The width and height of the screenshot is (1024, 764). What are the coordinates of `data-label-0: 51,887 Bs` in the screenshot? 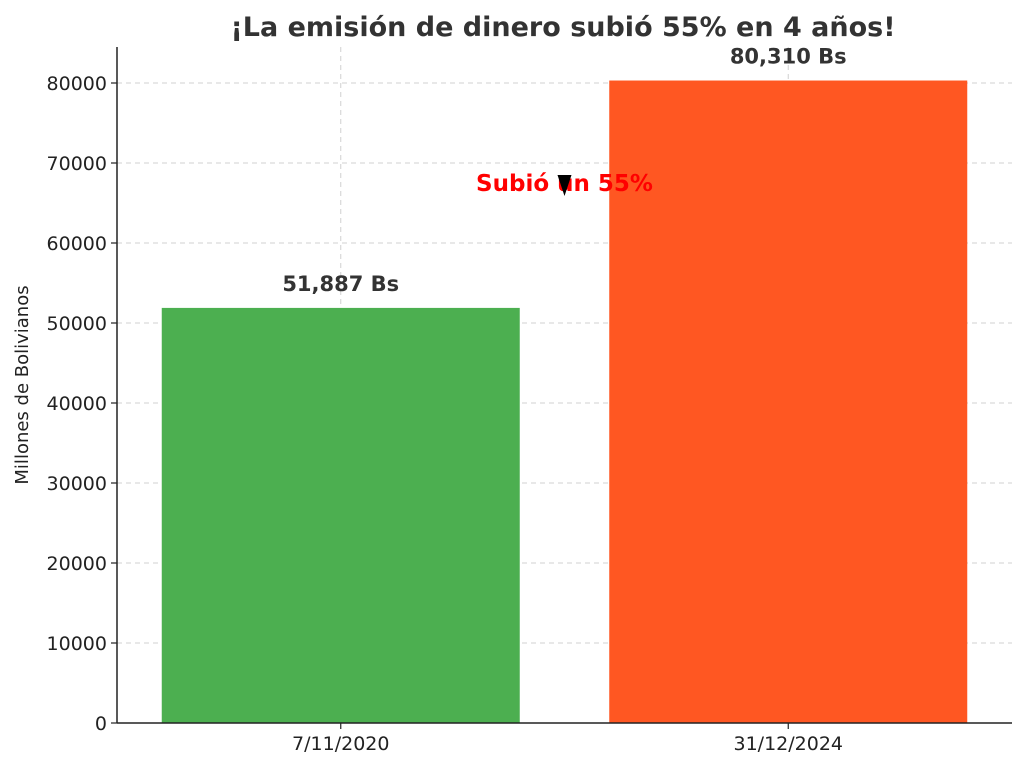 It's located at (340, 284).